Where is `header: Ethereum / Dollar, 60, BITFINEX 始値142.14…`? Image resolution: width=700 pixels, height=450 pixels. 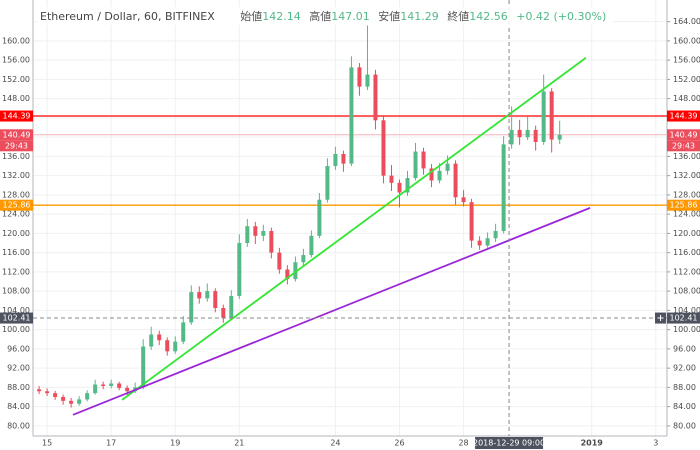 header: Ethereum / Dollar, 60, BITFINEX 始値142.14… is located at coordinates (326, 16).